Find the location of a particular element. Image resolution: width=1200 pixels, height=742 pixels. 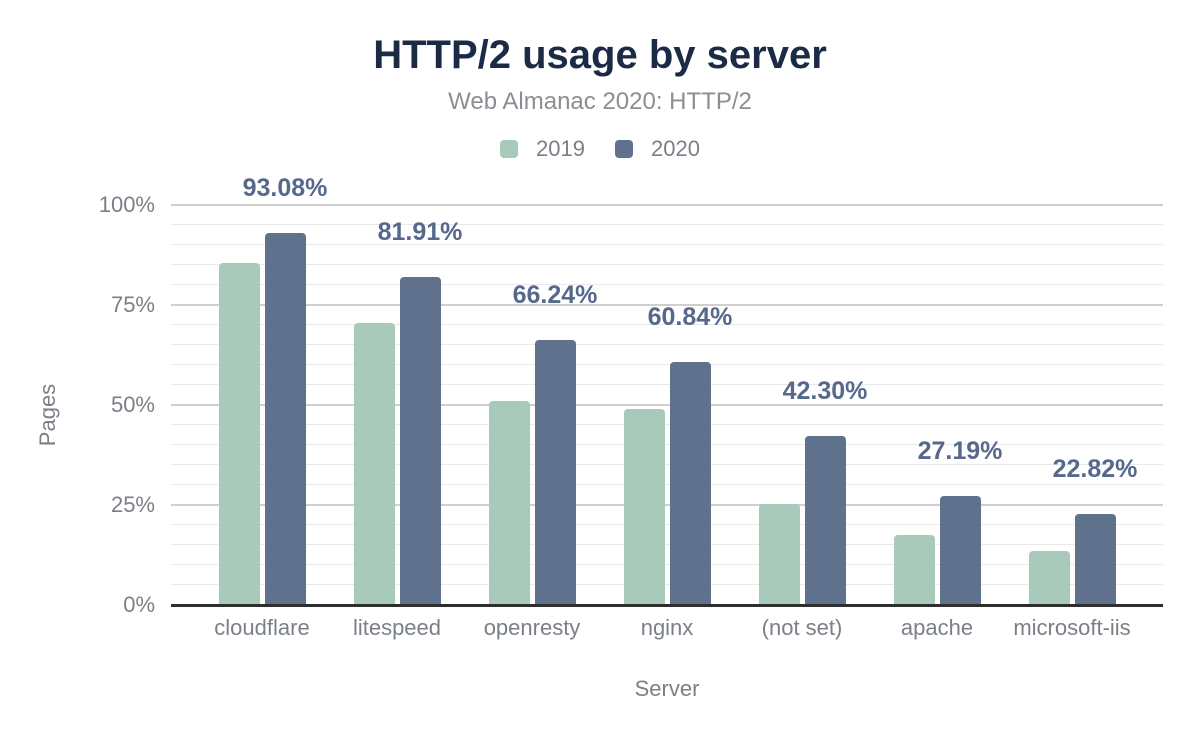

x-tick-cloudflare: cloudflare is located at coordinates (262, 627).